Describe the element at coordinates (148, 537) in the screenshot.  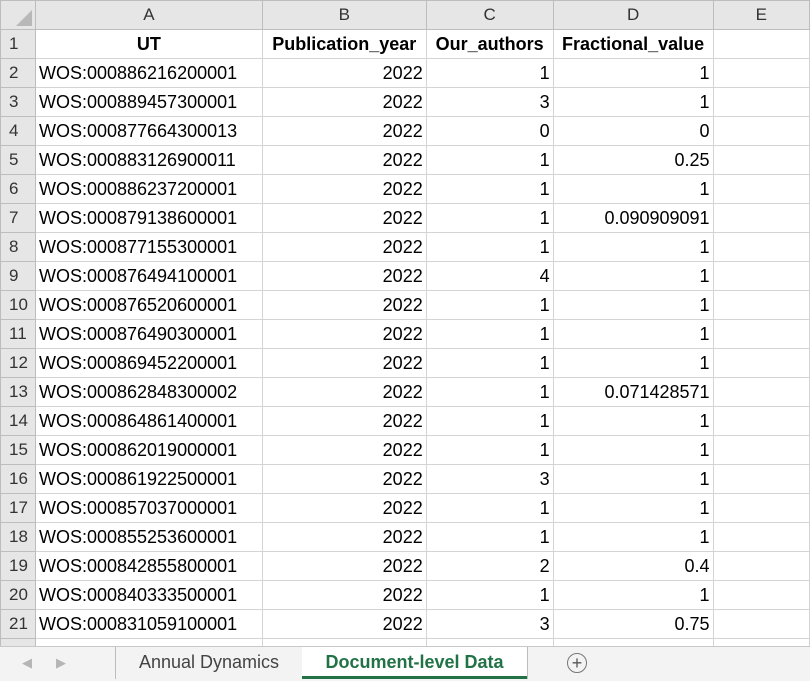
I see `cell-ut: WOS:000855253600001` at that location.